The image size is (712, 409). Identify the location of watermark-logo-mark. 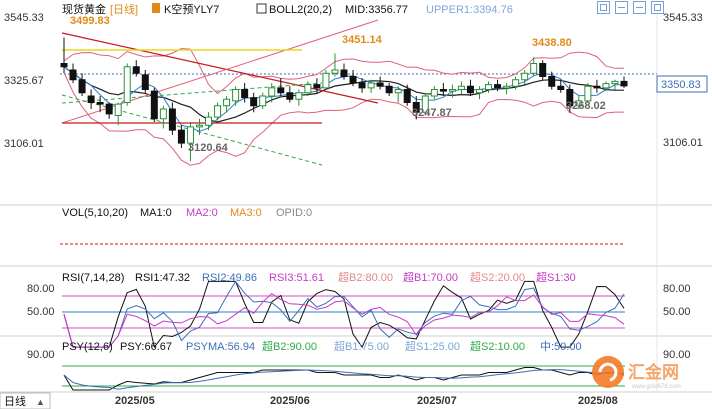
(608, 372).